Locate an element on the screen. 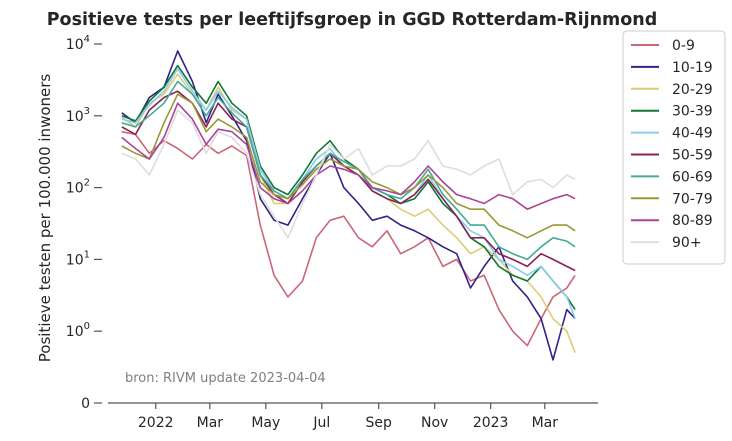 The height and width of the screenshot is (441, 732). legend-label-1: 10-19 is located at coordinates (692, 68).